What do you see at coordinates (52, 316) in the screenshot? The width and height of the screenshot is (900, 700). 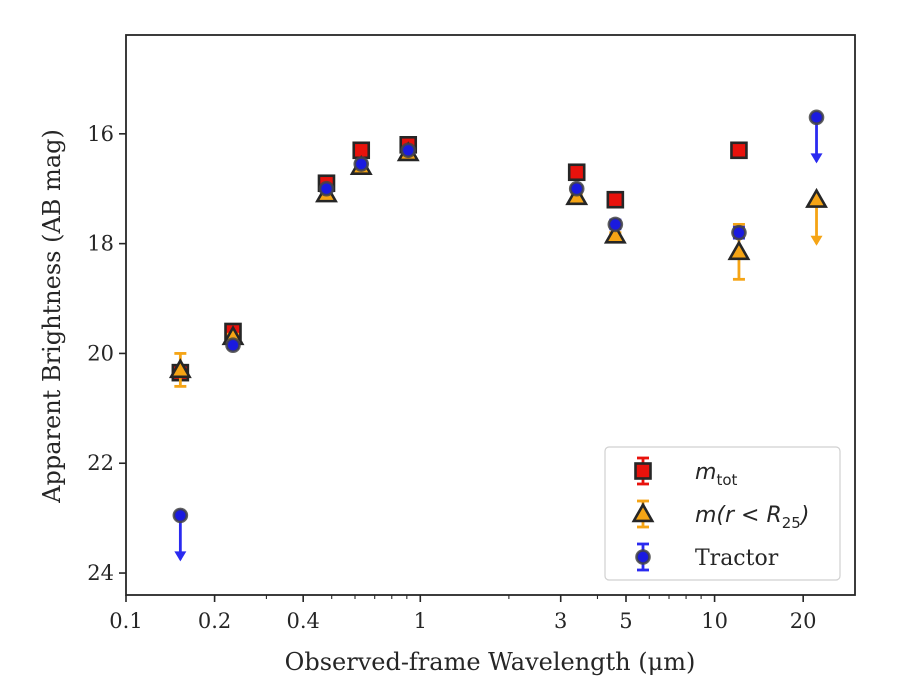 I see `y-axis-title: Apparent Brightness (AB mag)` at bounding box center [52, 316].